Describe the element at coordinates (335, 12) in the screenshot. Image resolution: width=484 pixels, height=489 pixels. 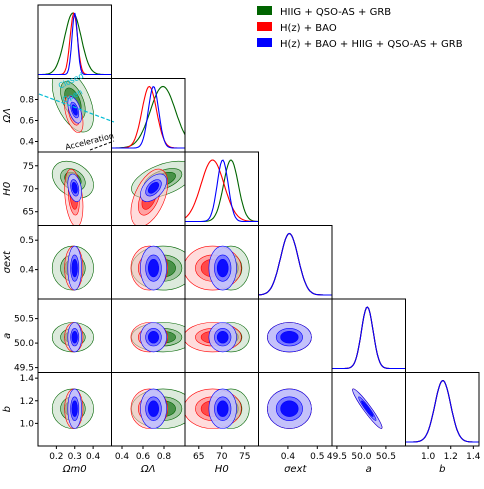
I see `legend-label-hiig: HIIG + QSO-AS + GRB` at that location.